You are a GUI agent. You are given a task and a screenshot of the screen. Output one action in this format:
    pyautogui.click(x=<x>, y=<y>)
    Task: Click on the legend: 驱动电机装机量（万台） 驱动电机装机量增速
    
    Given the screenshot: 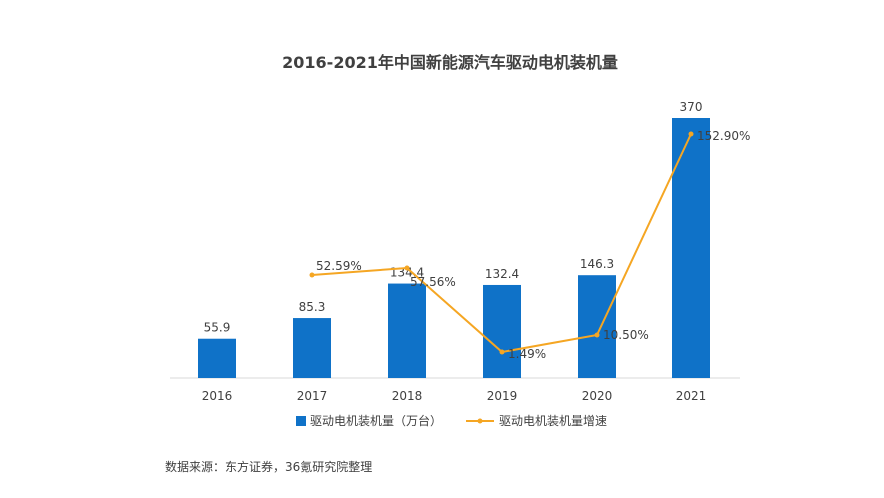 What is the action you would take?
    pyautogui.click(x=451, y=420)
    